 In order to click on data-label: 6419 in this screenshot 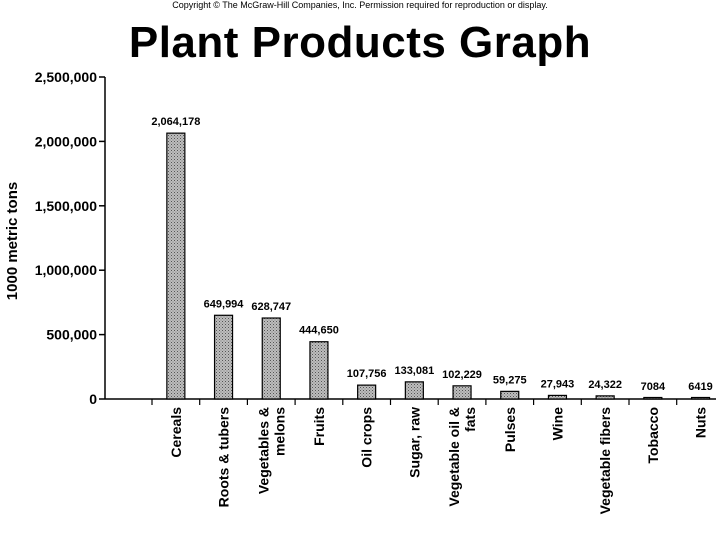, I will do `click(700, 387)`.